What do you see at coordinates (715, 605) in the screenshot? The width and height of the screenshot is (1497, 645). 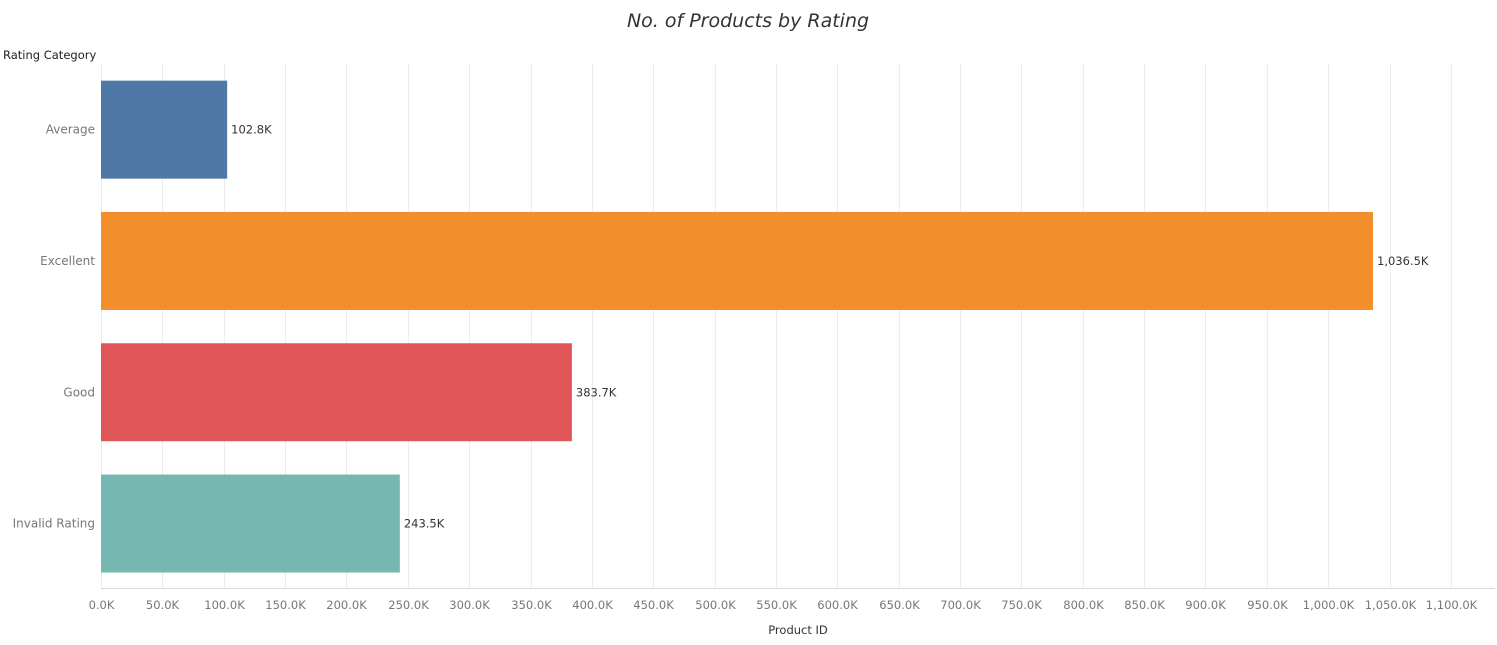 I see `x-tick-label: 500.0K` at bounding box center [715, 605].